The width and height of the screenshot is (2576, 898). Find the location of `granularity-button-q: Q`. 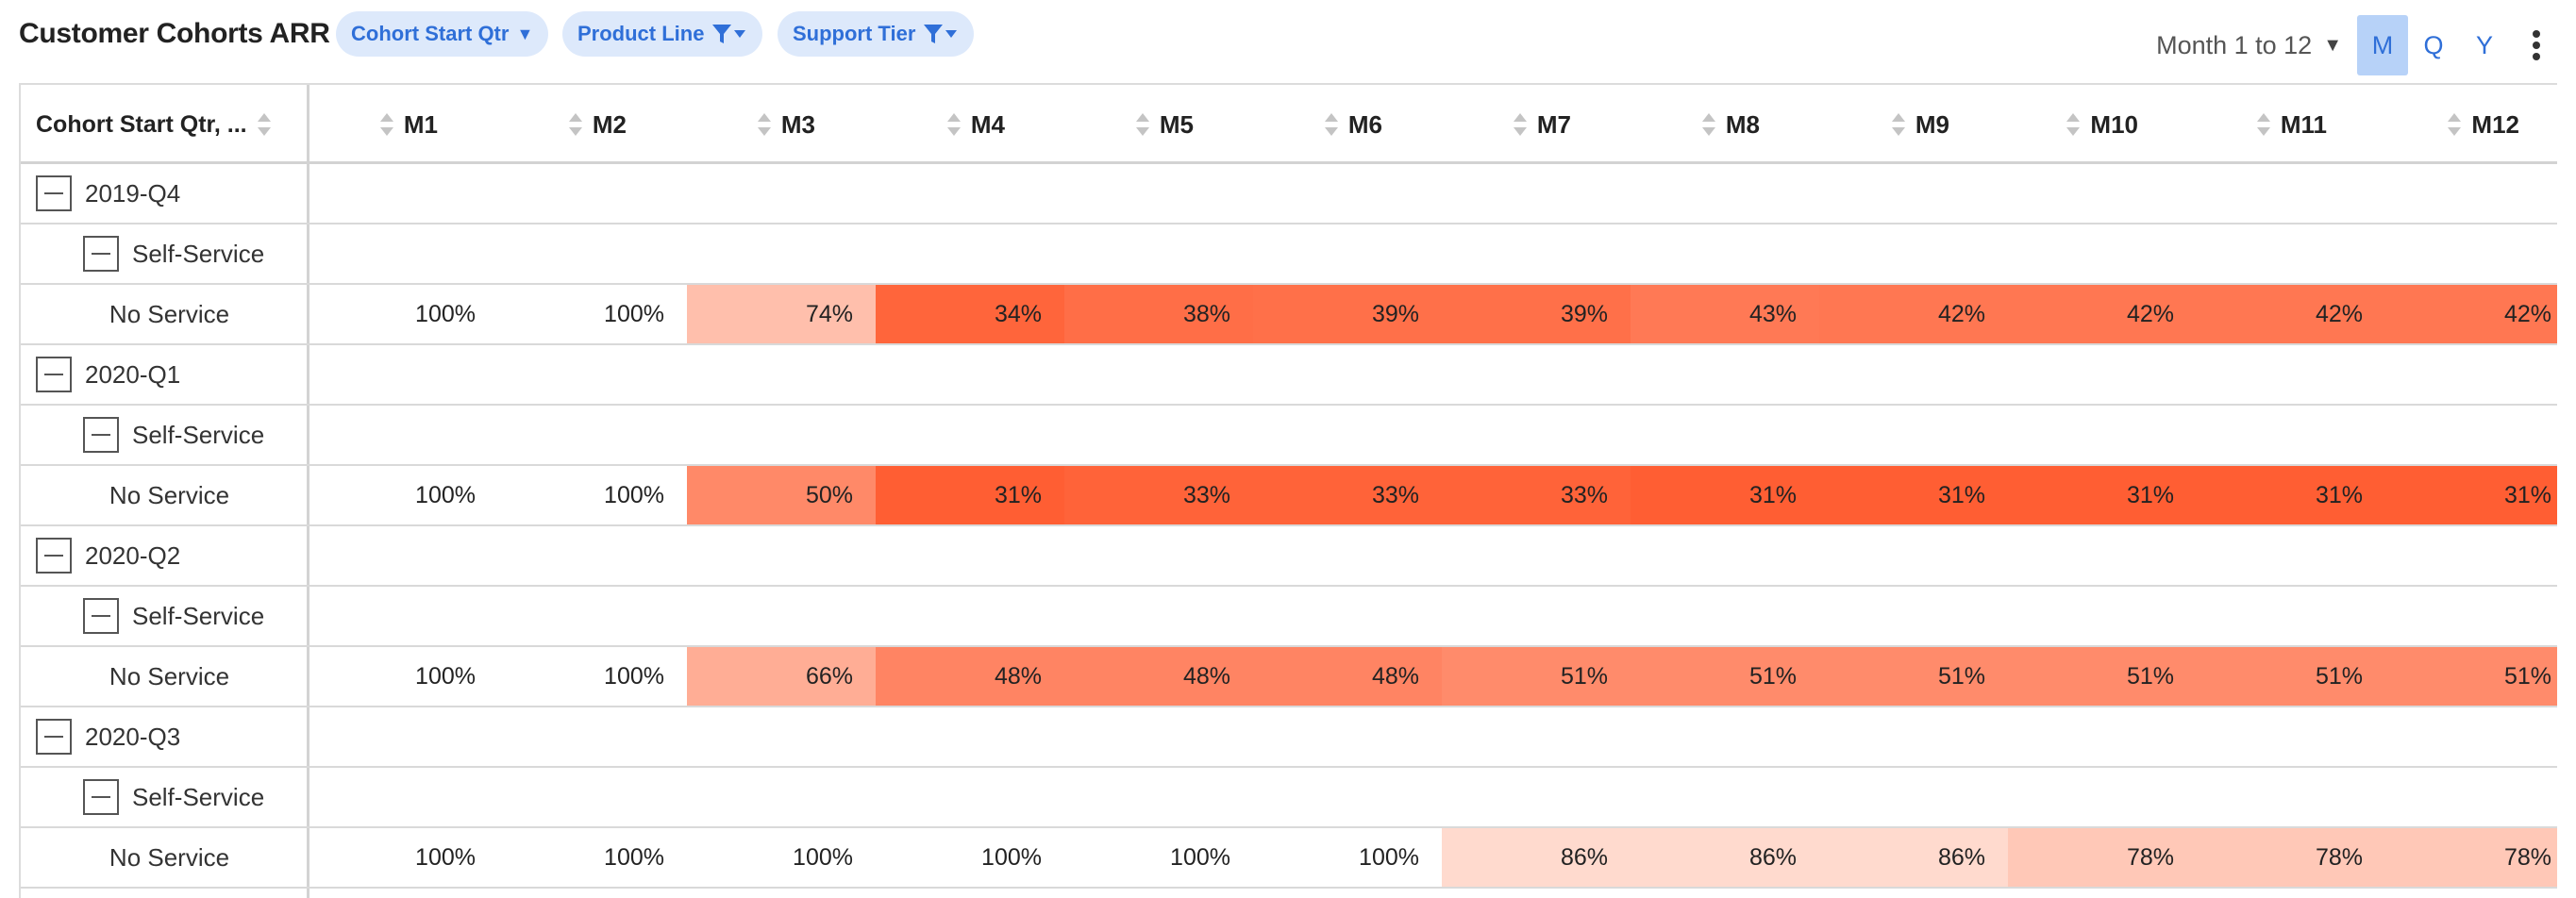

granularity-button-q: Q is located at coordinates (2433, 44).